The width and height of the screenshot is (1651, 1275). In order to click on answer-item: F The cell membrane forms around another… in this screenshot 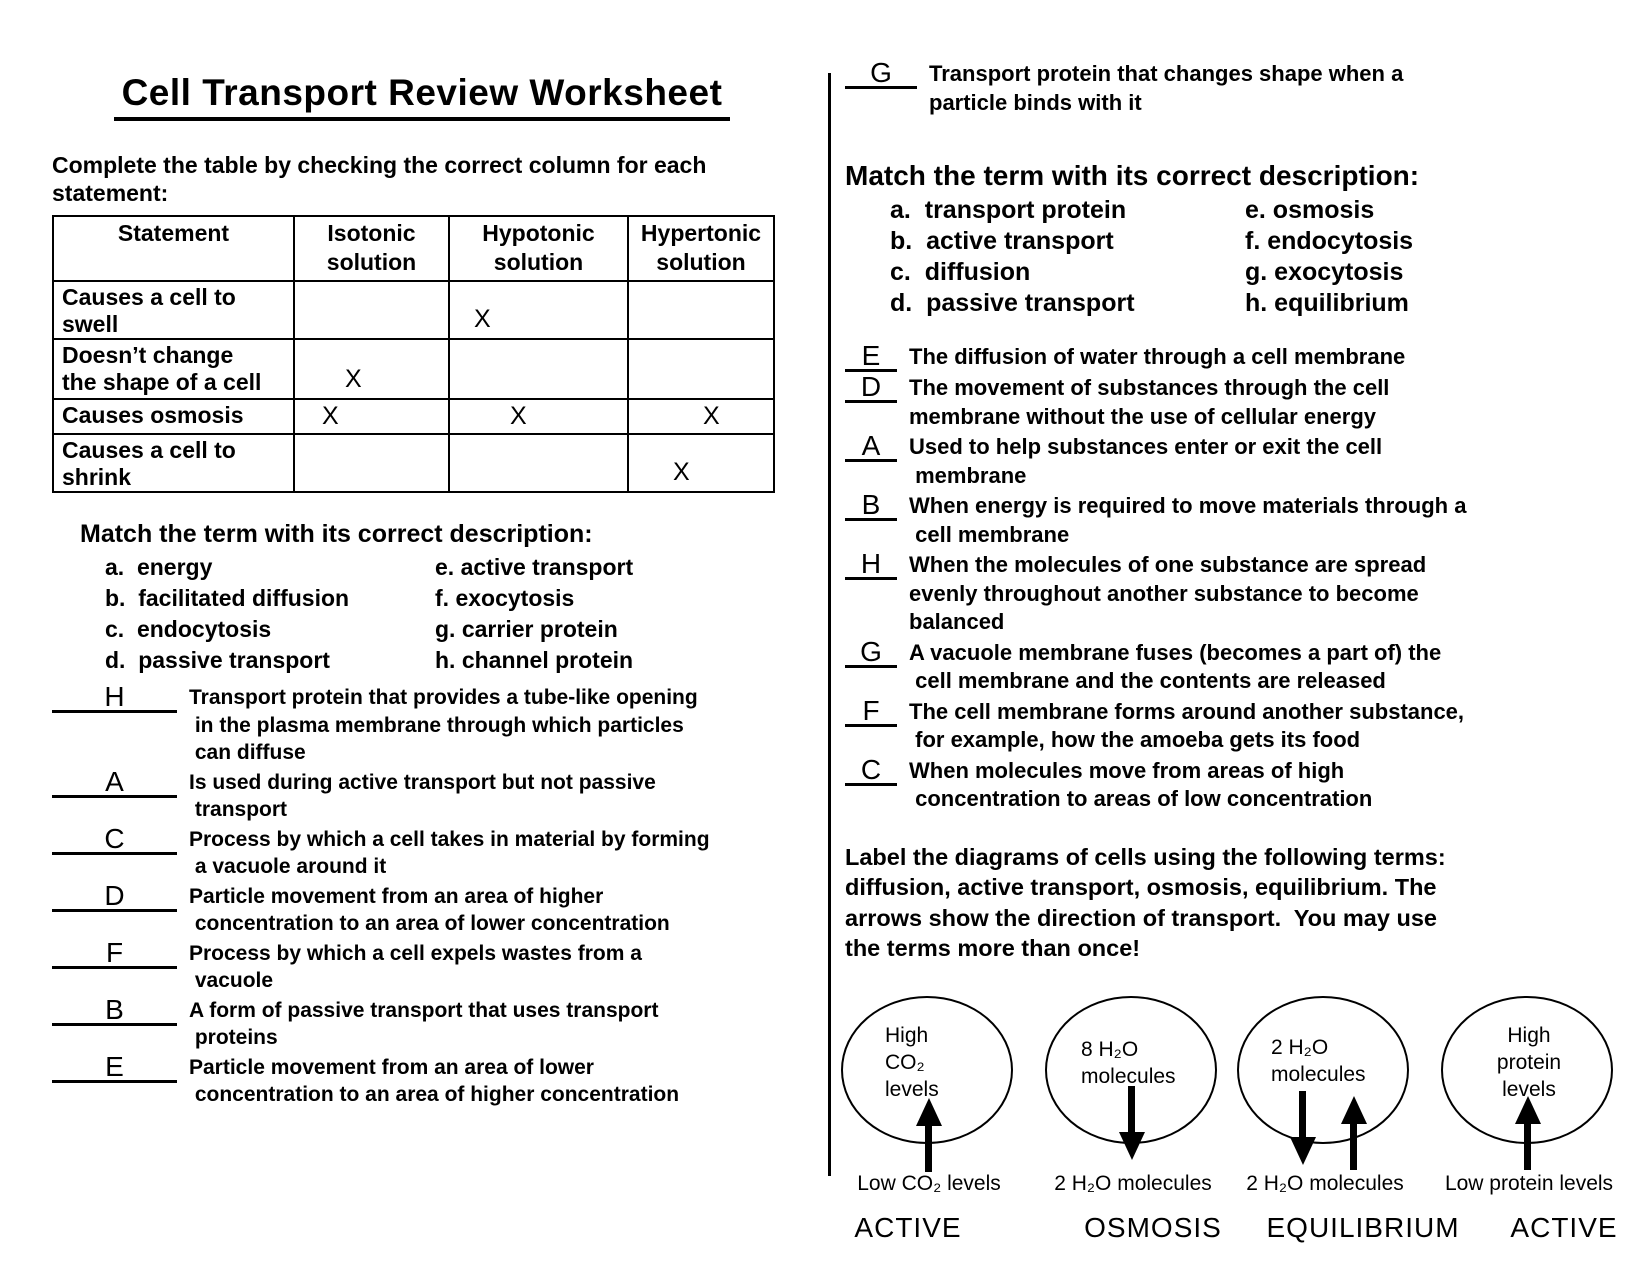, I will do `click(1248, 725)`.